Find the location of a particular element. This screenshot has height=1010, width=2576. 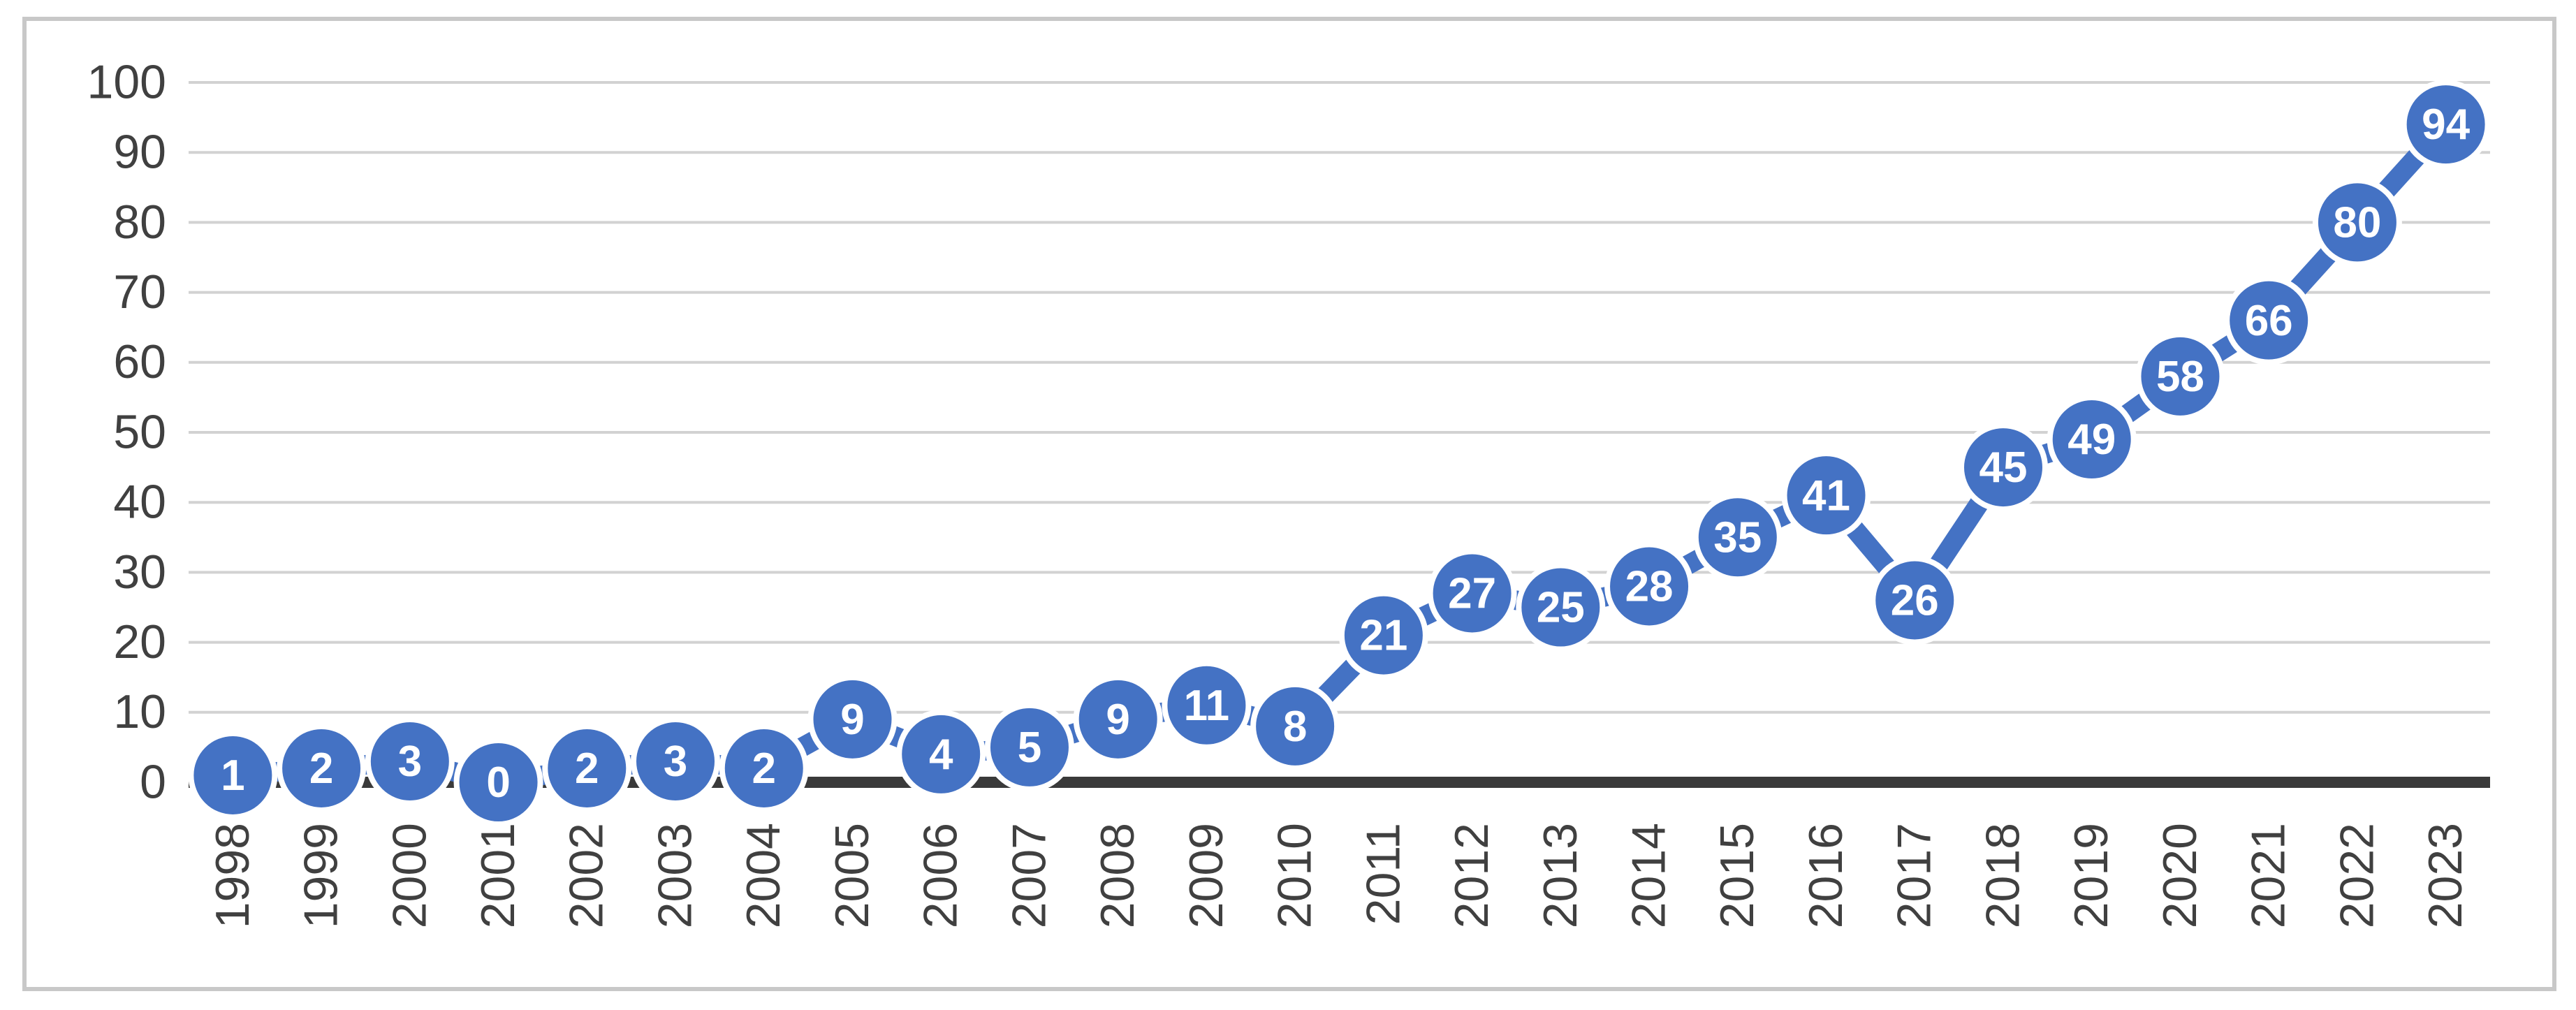

x-tick-label: 2003 is located at coordinates (674, 875).